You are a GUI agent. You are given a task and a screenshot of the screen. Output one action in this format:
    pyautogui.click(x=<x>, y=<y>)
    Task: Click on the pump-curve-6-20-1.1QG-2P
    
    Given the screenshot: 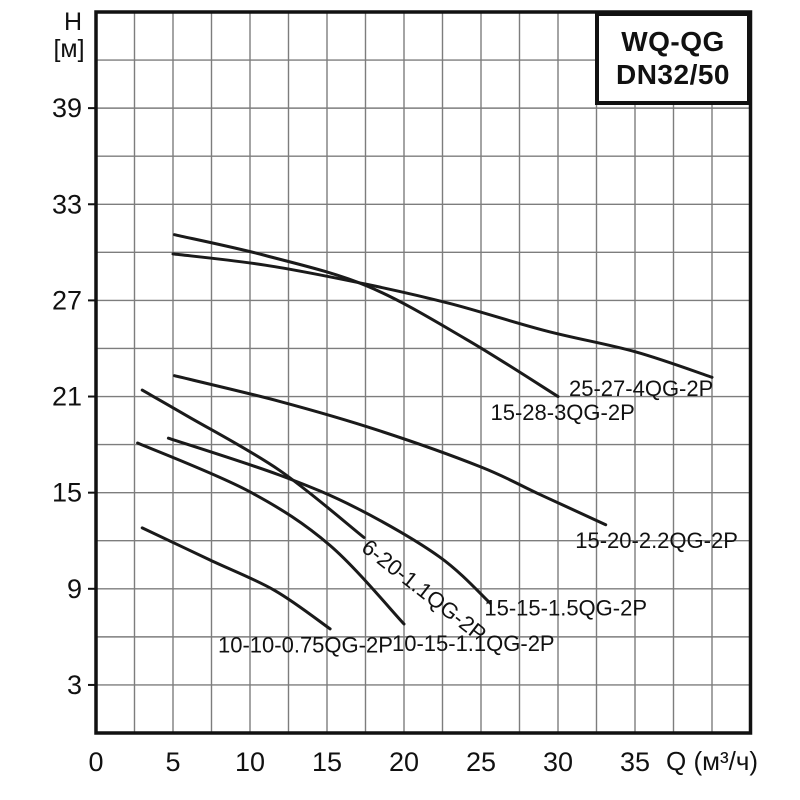 What is the action you would take?
    pyautogui.click(x=253, y=463)
    